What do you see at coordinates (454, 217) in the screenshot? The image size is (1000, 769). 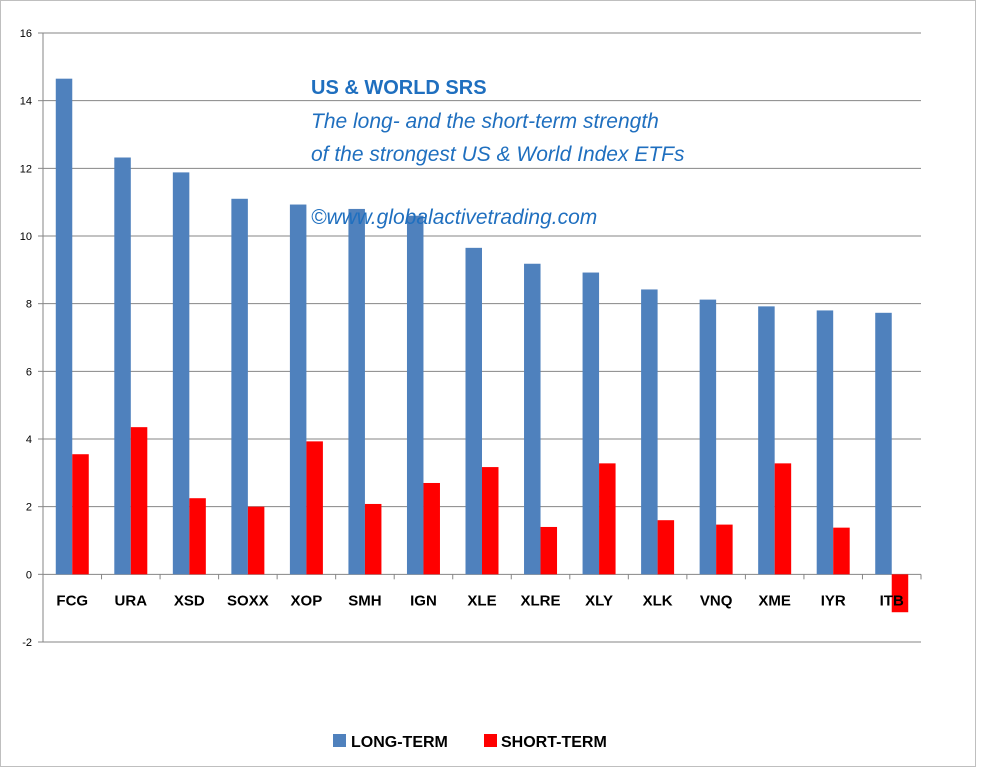 I see `watermark-text: ©www.globalactivetrading.com` at bounding box center [454, 217].